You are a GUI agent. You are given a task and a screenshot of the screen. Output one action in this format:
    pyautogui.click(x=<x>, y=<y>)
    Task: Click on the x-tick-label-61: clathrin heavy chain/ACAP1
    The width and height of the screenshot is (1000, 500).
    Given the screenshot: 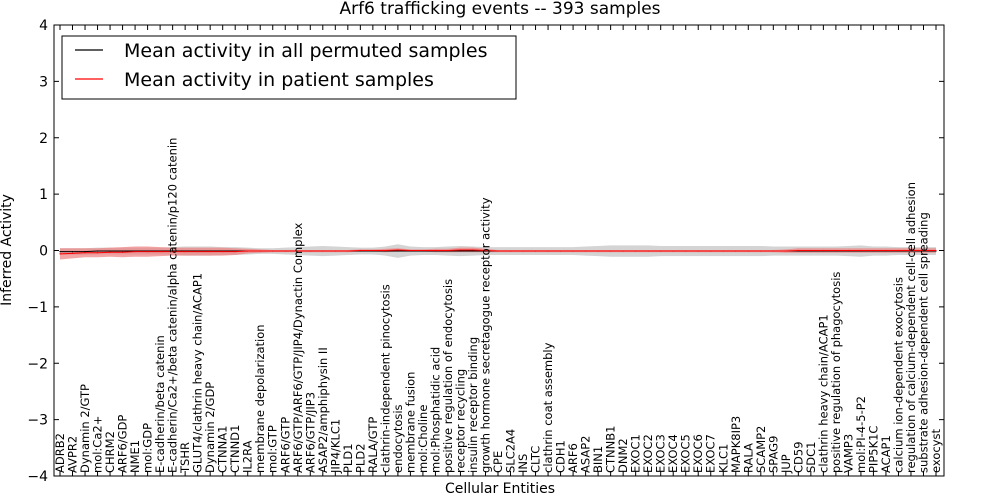 What is the action you would take?
    pyautogui.click(x=823, y=393)
    